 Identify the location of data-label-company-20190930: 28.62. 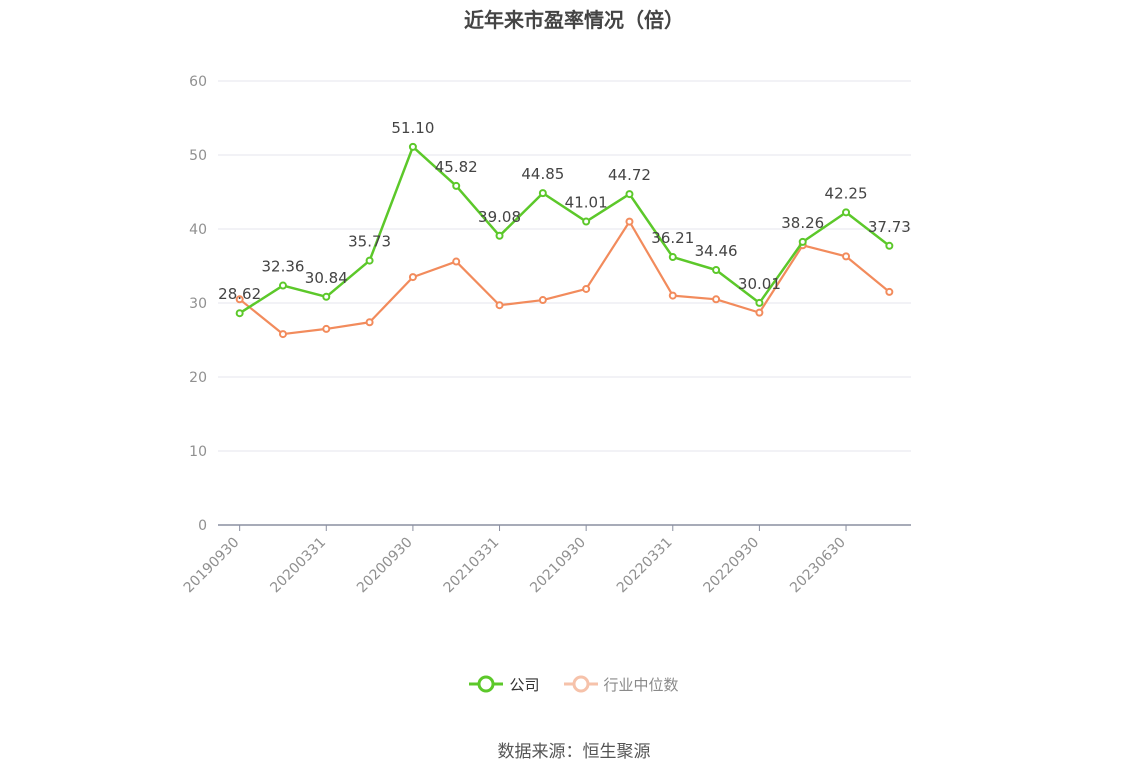
(239, 294).